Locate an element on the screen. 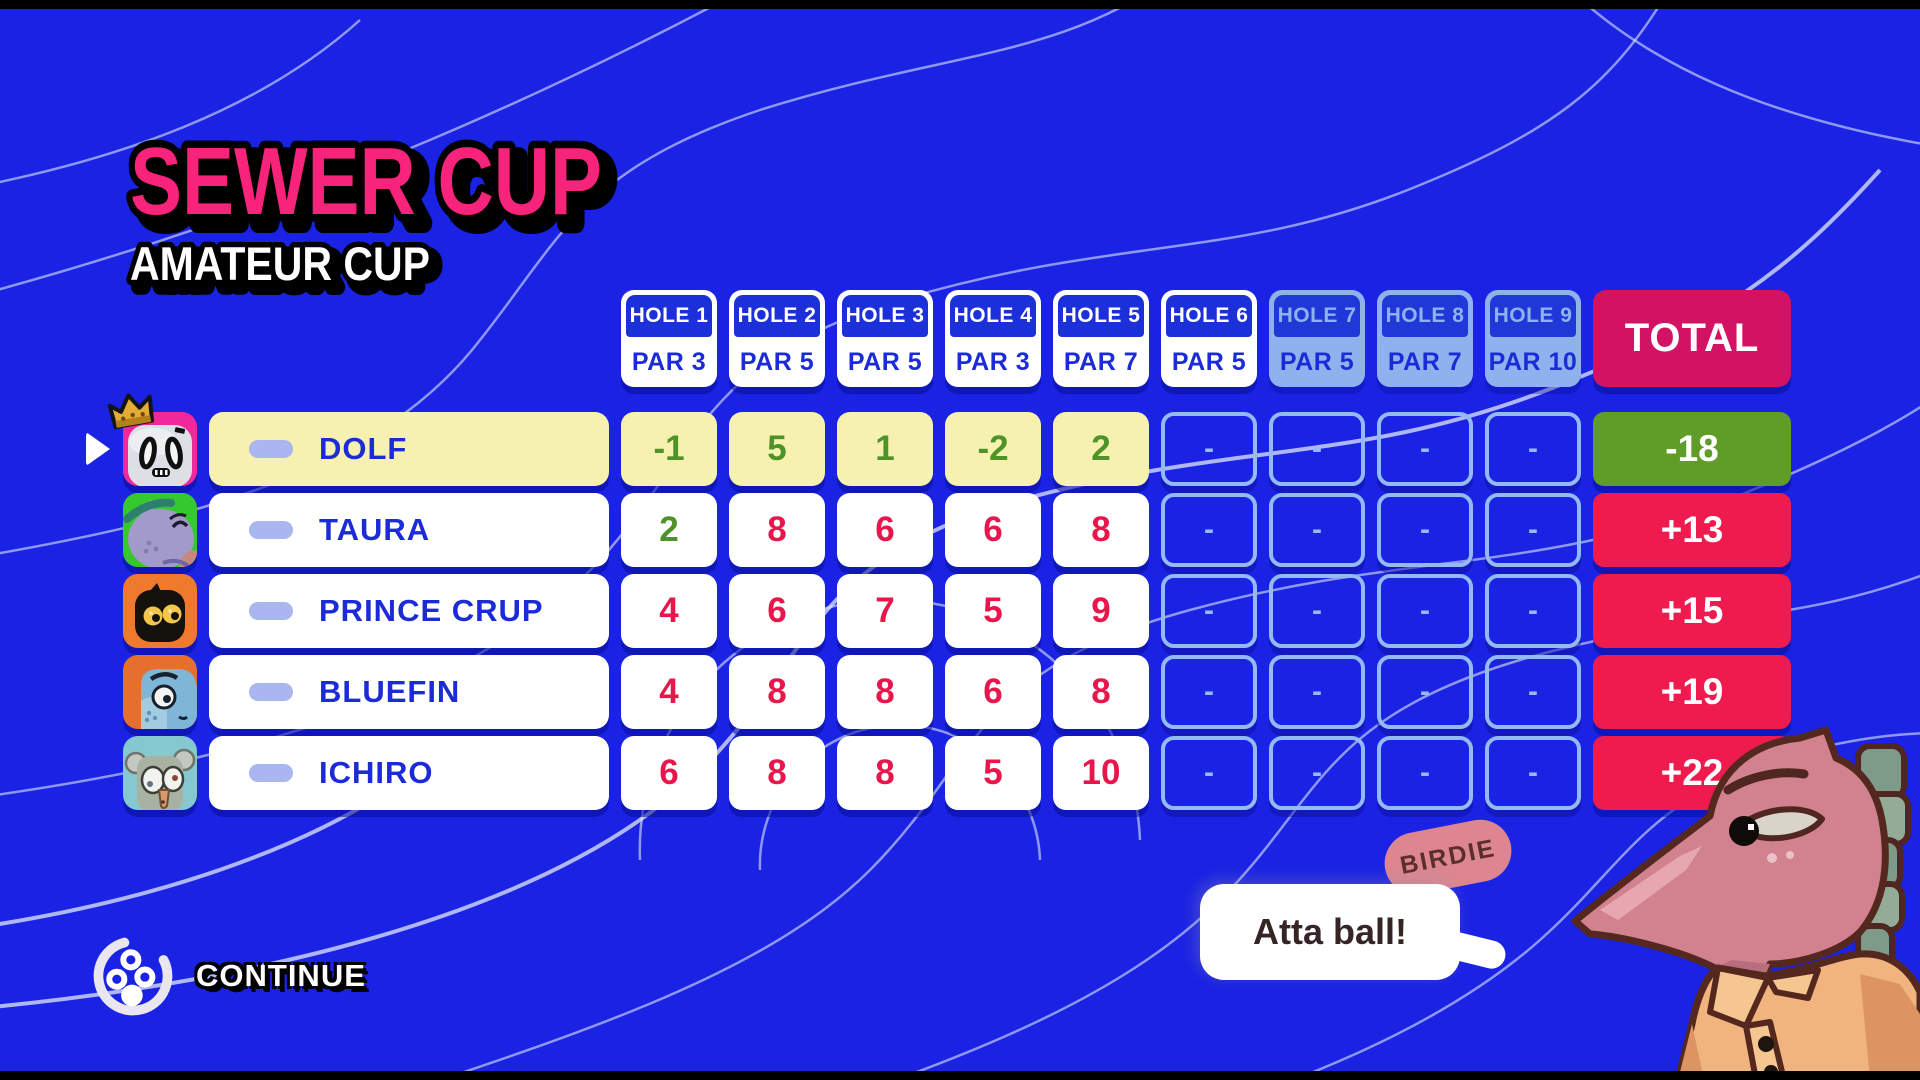 The image size is (1920, 1080). hole-header-6: HOLE 6 PAR 5 is located at coordinates (1209, 338).